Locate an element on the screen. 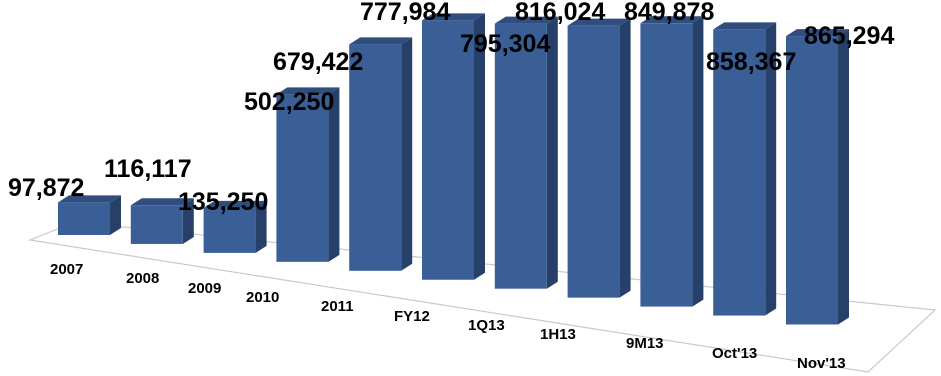 The height and width of the screenshot is (376, 941). category-label: 1Q13 is located at coordinates (486, 325).